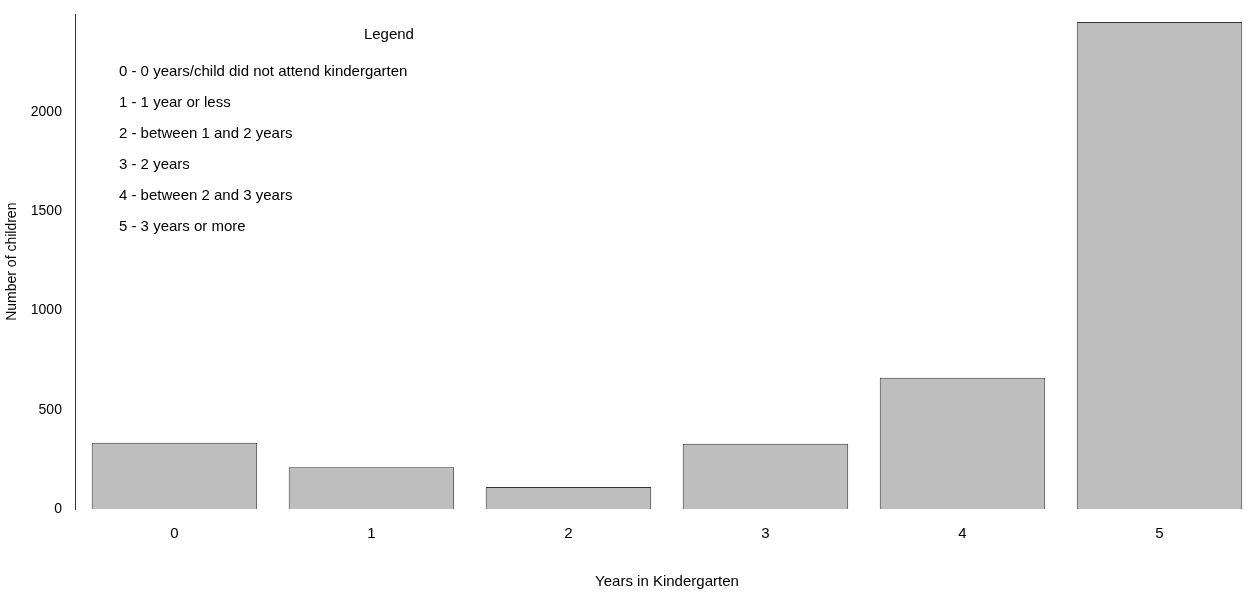 This screenshot has height=599, width=1258. What do you see at coordinates (154, 164) in the screenshot?
I see `annotation: 3 - 2 years` at bounding box center [154, 164].